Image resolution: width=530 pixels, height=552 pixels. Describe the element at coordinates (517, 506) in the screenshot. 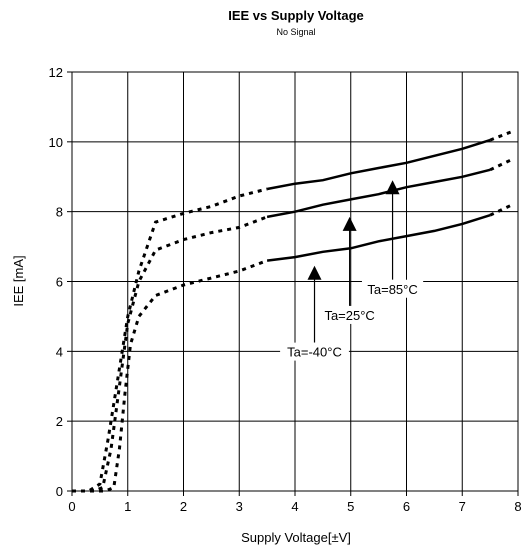

I see `x-tick-label: 8` at that location.